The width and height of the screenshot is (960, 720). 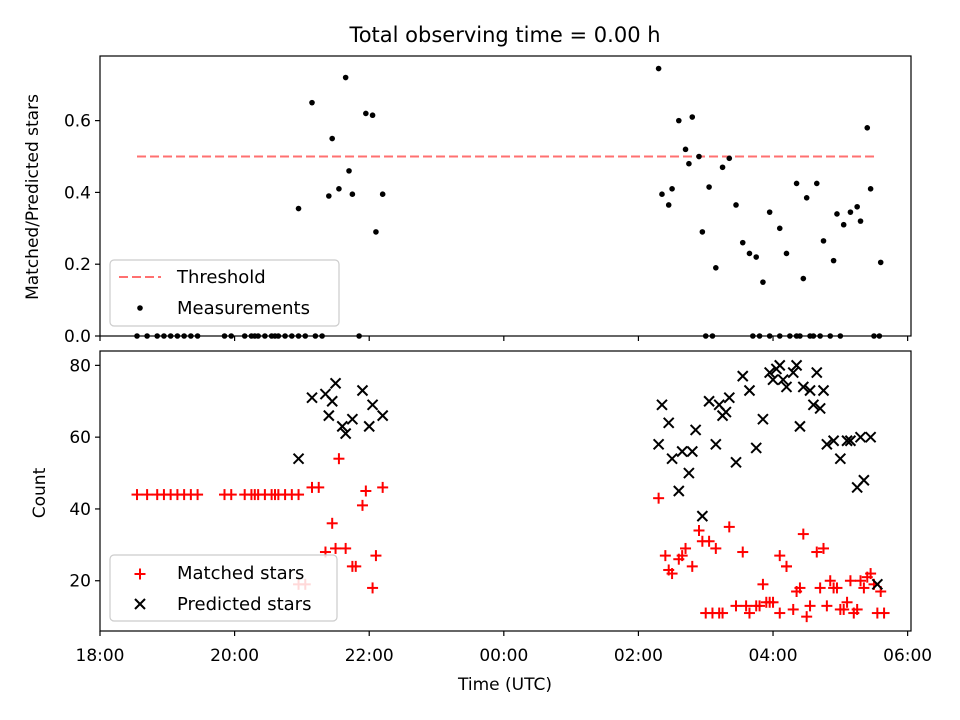 I want to click on top-legend: Threshold Measurements, so click(x=224, y=293).